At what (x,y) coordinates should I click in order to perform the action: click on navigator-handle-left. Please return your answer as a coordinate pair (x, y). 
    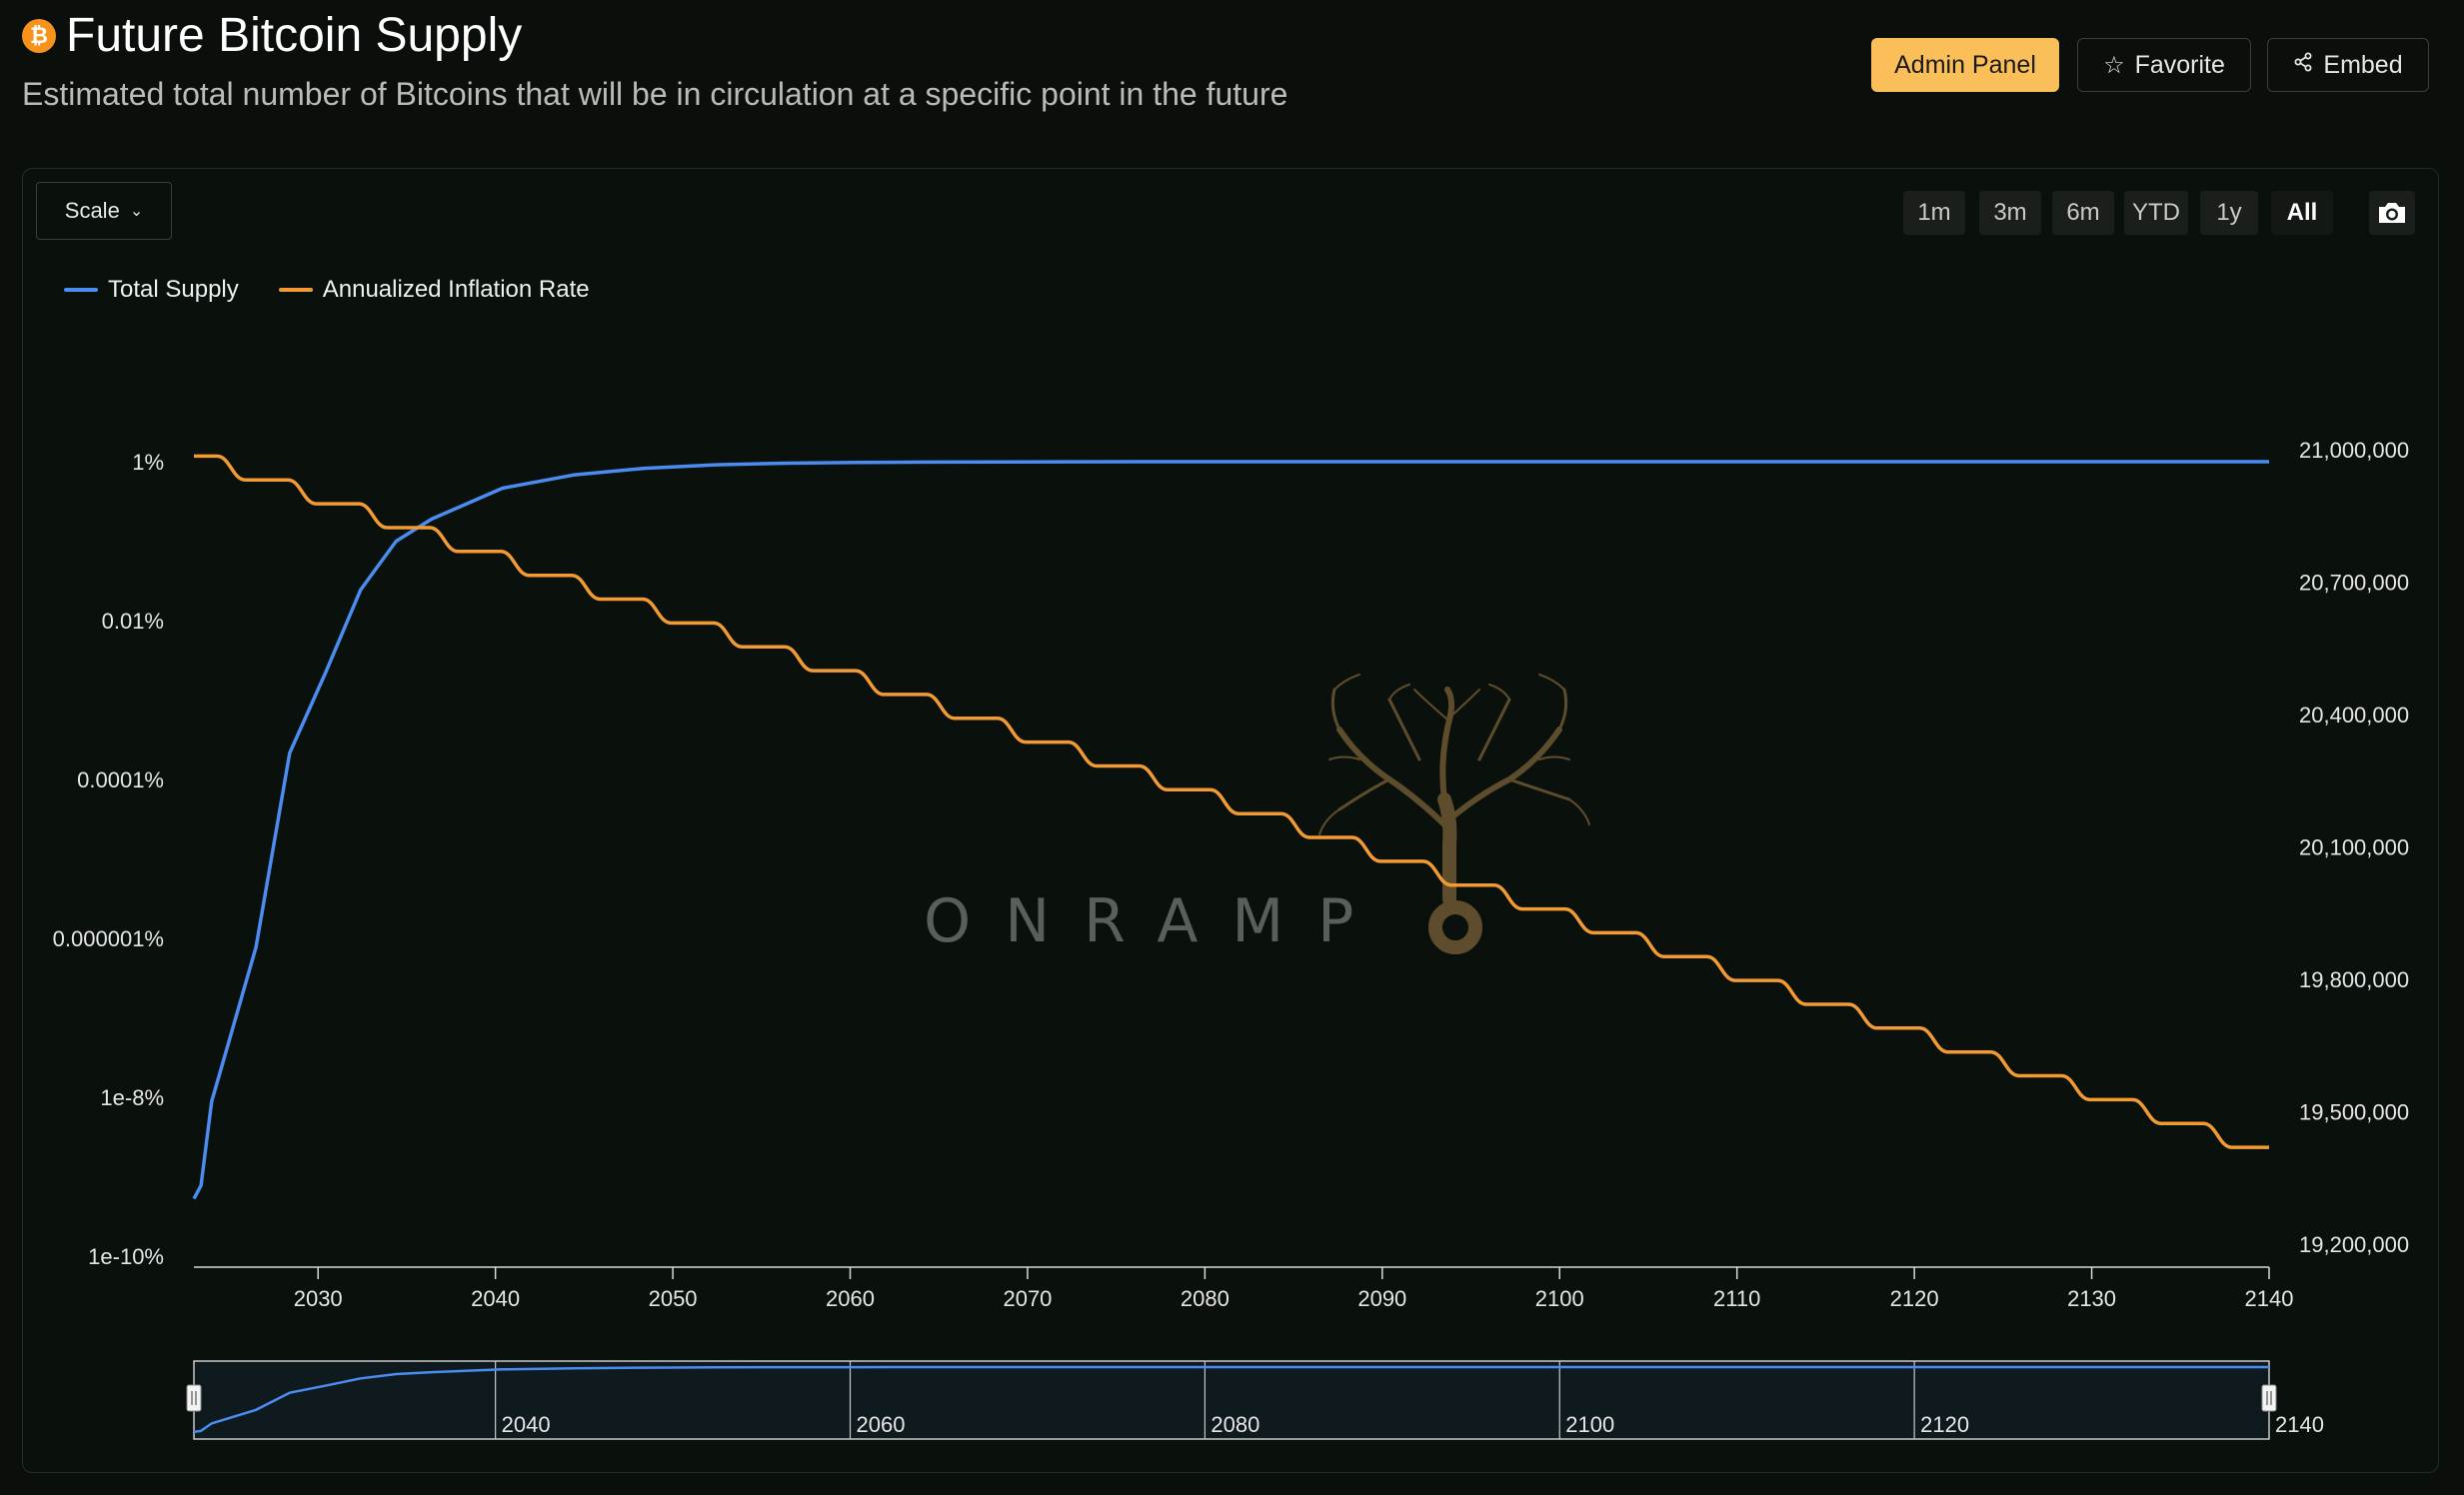
    Looking at the image, I should click on (194, 1398).